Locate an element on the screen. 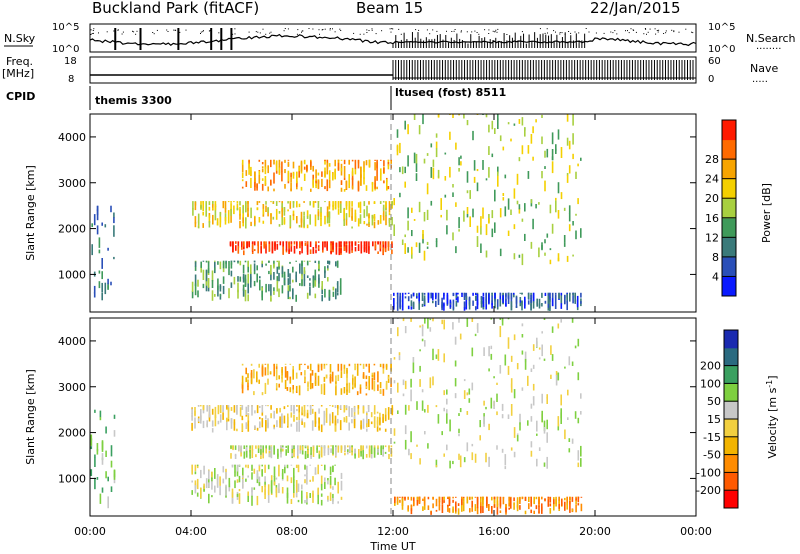  colorbar-swatch is located at coordinates (729, 266).